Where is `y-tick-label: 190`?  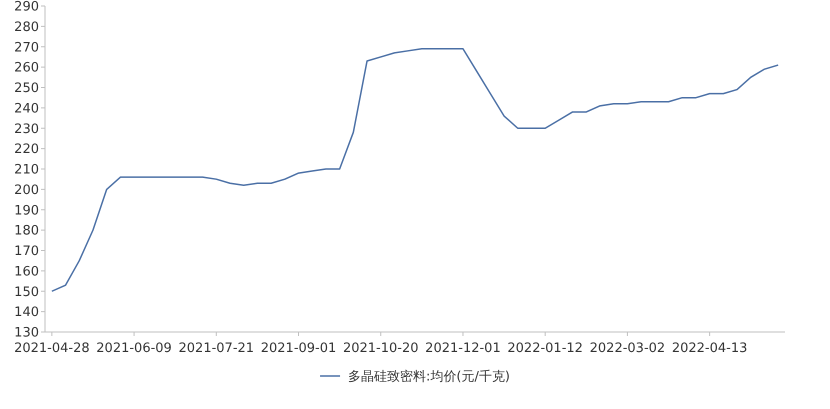
y-tick-label: 190 is located at coordinates (26, 210).